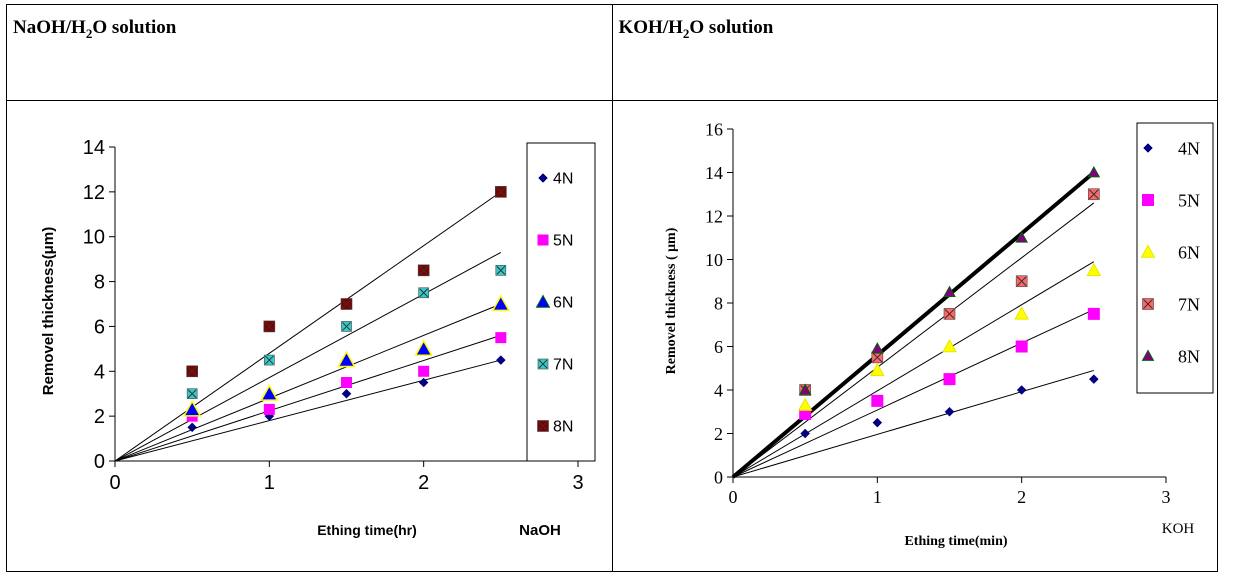 This screenshot has width=1234, height=572. Describe the element at coordinates (540, 530) in the screenshot. I see `solution-label: NaOH` at that location.